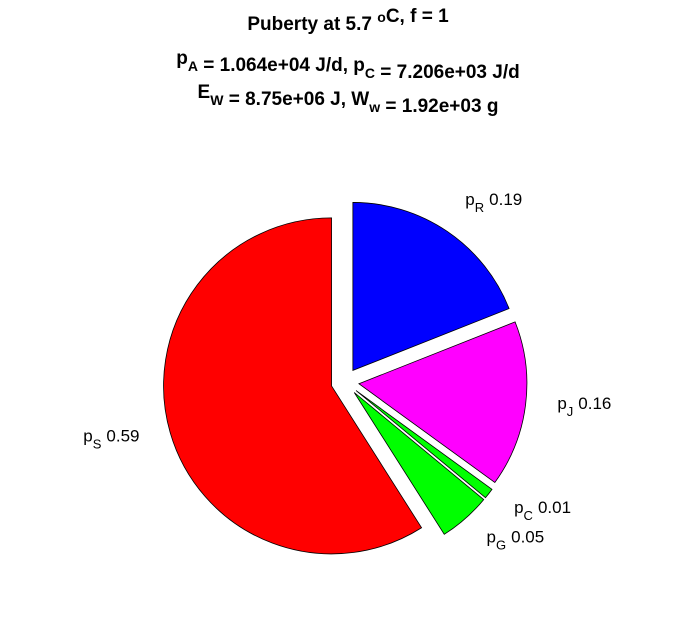 Image resolution: width=696 pixels, height=618 pixels. What do you see at coordinates (417, 16) in the screenshot?
I see `title-text: C, f = 1` at bounding box center [417, 16].